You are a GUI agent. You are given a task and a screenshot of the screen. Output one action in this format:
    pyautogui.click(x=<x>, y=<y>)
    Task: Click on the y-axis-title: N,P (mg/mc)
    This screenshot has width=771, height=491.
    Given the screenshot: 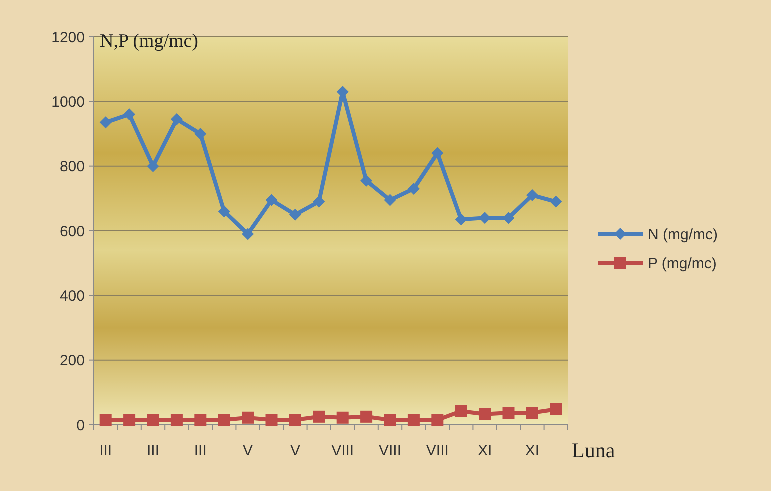 What is the action you would take?
    pyautogui.click(x=149, y=41)
    